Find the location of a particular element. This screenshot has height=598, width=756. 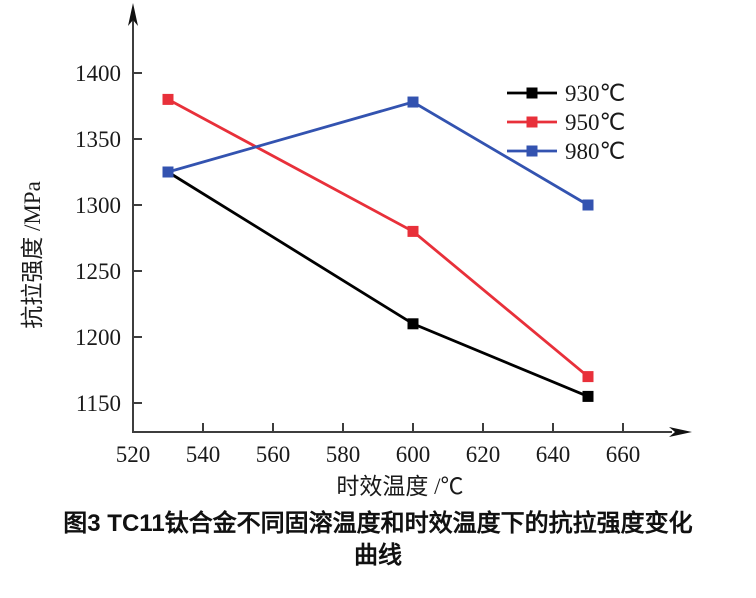

legend: 930℃ 950℃ 980℃ is located at coordinates (566, 122).